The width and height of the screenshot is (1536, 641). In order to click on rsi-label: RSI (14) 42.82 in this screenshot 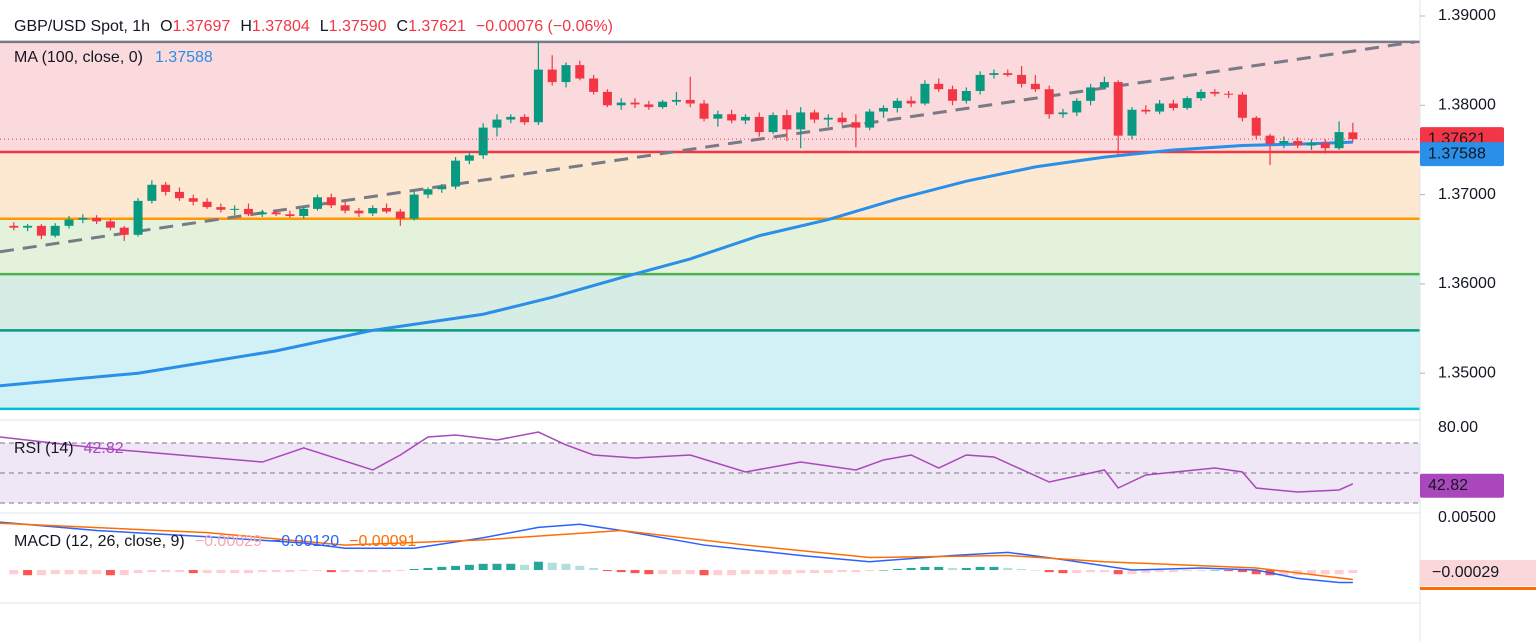, I will do `click(69, 448)`.